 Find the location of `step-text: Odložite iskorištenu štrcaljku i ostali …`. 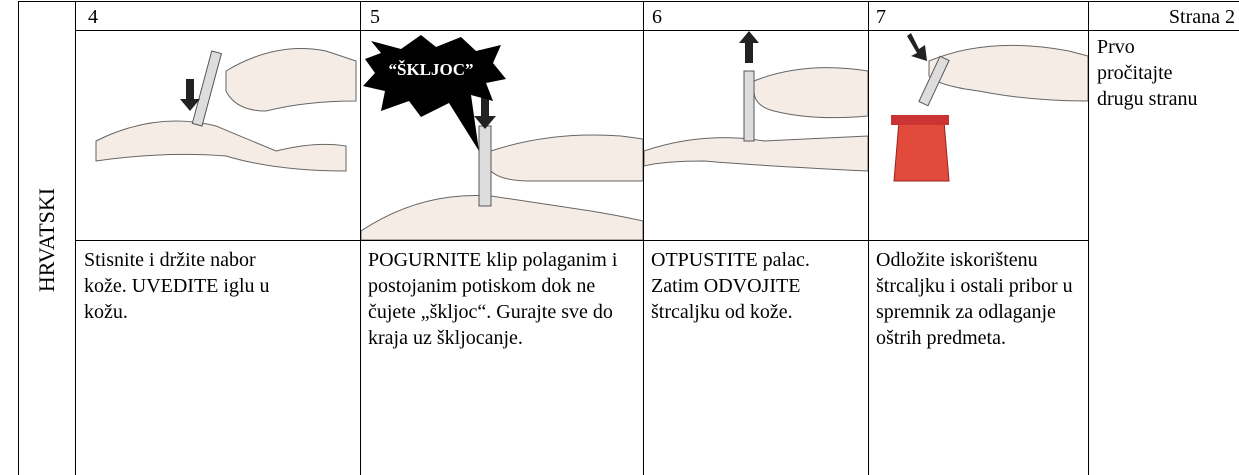

step-text: Odložite iskorištenu štrcaljku i ostali … is located at coordinates (974, 299).